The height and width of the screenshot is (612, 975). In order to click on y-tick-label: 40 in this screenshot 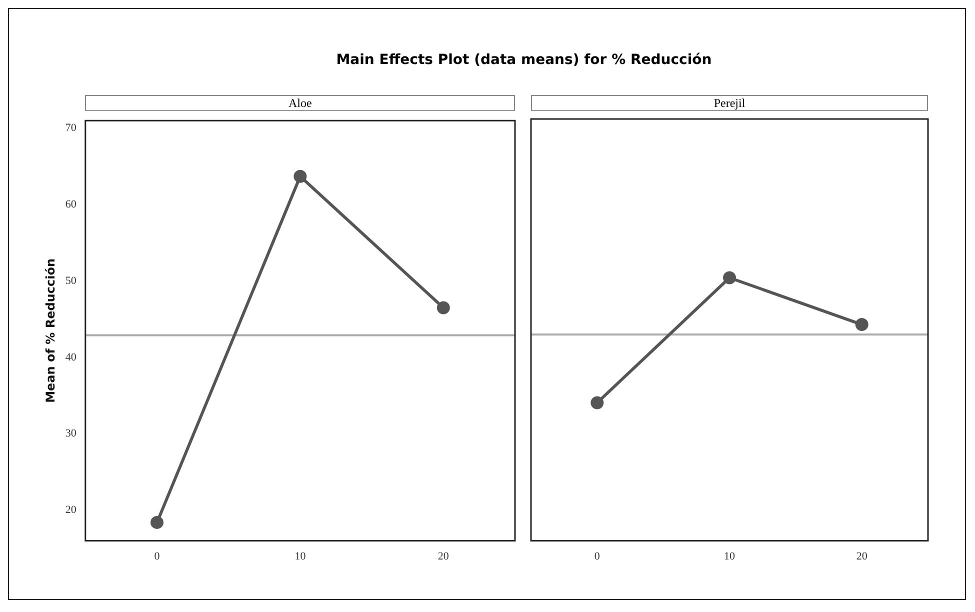, I will do `click(71, 357)`.